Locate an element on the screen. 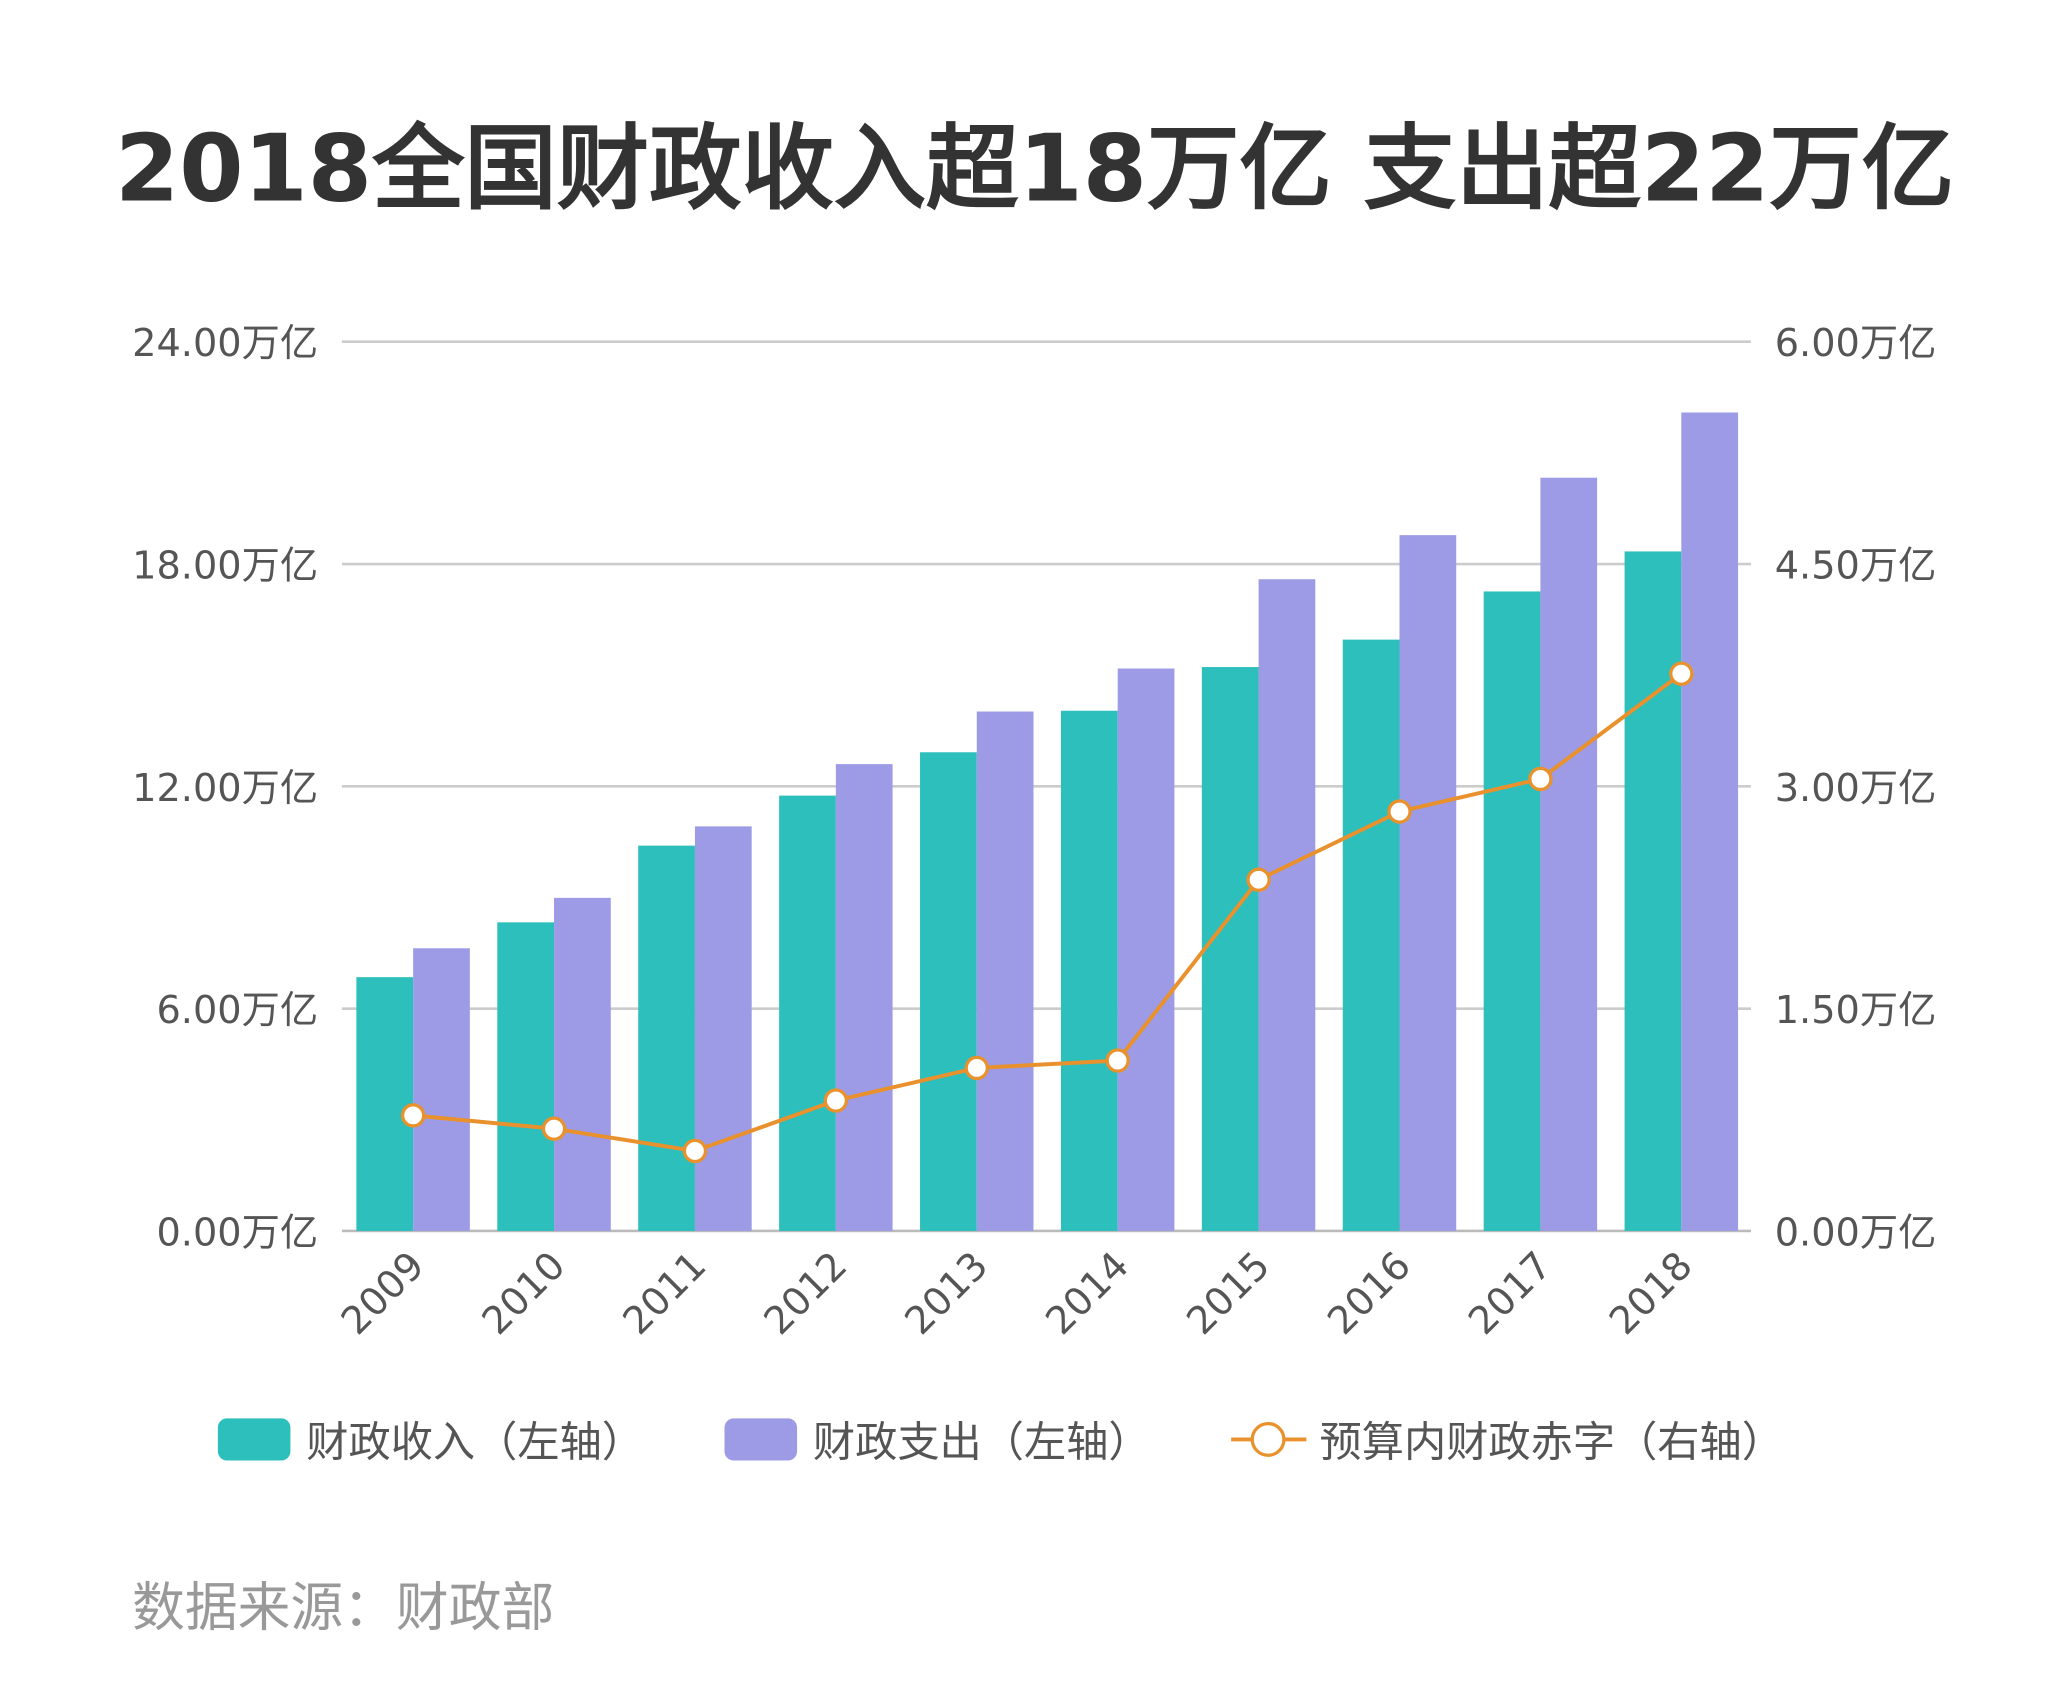  left-tick-label: 12.00万亿 is located at coordinates (225, 788).